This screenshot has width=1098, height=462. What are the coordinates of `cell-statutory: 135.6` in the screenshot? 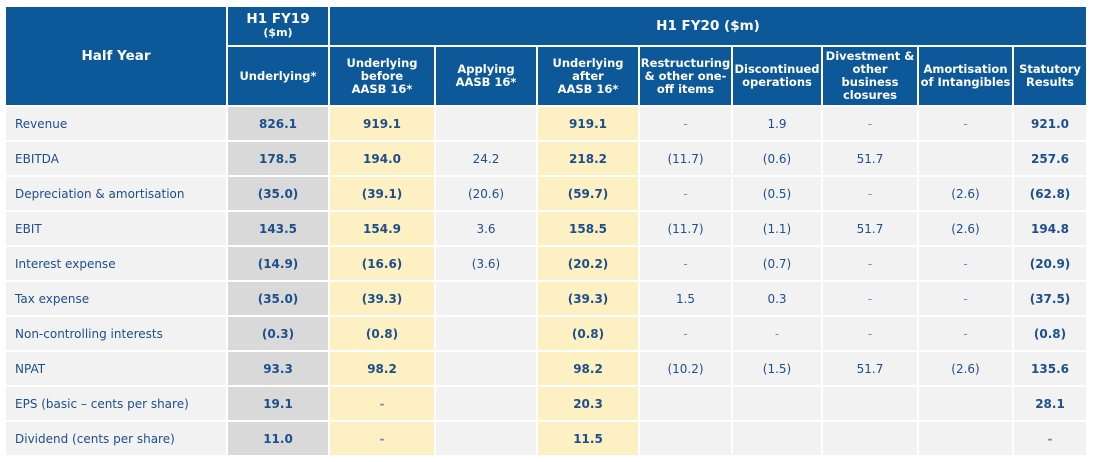 It's located at (1050, 368).